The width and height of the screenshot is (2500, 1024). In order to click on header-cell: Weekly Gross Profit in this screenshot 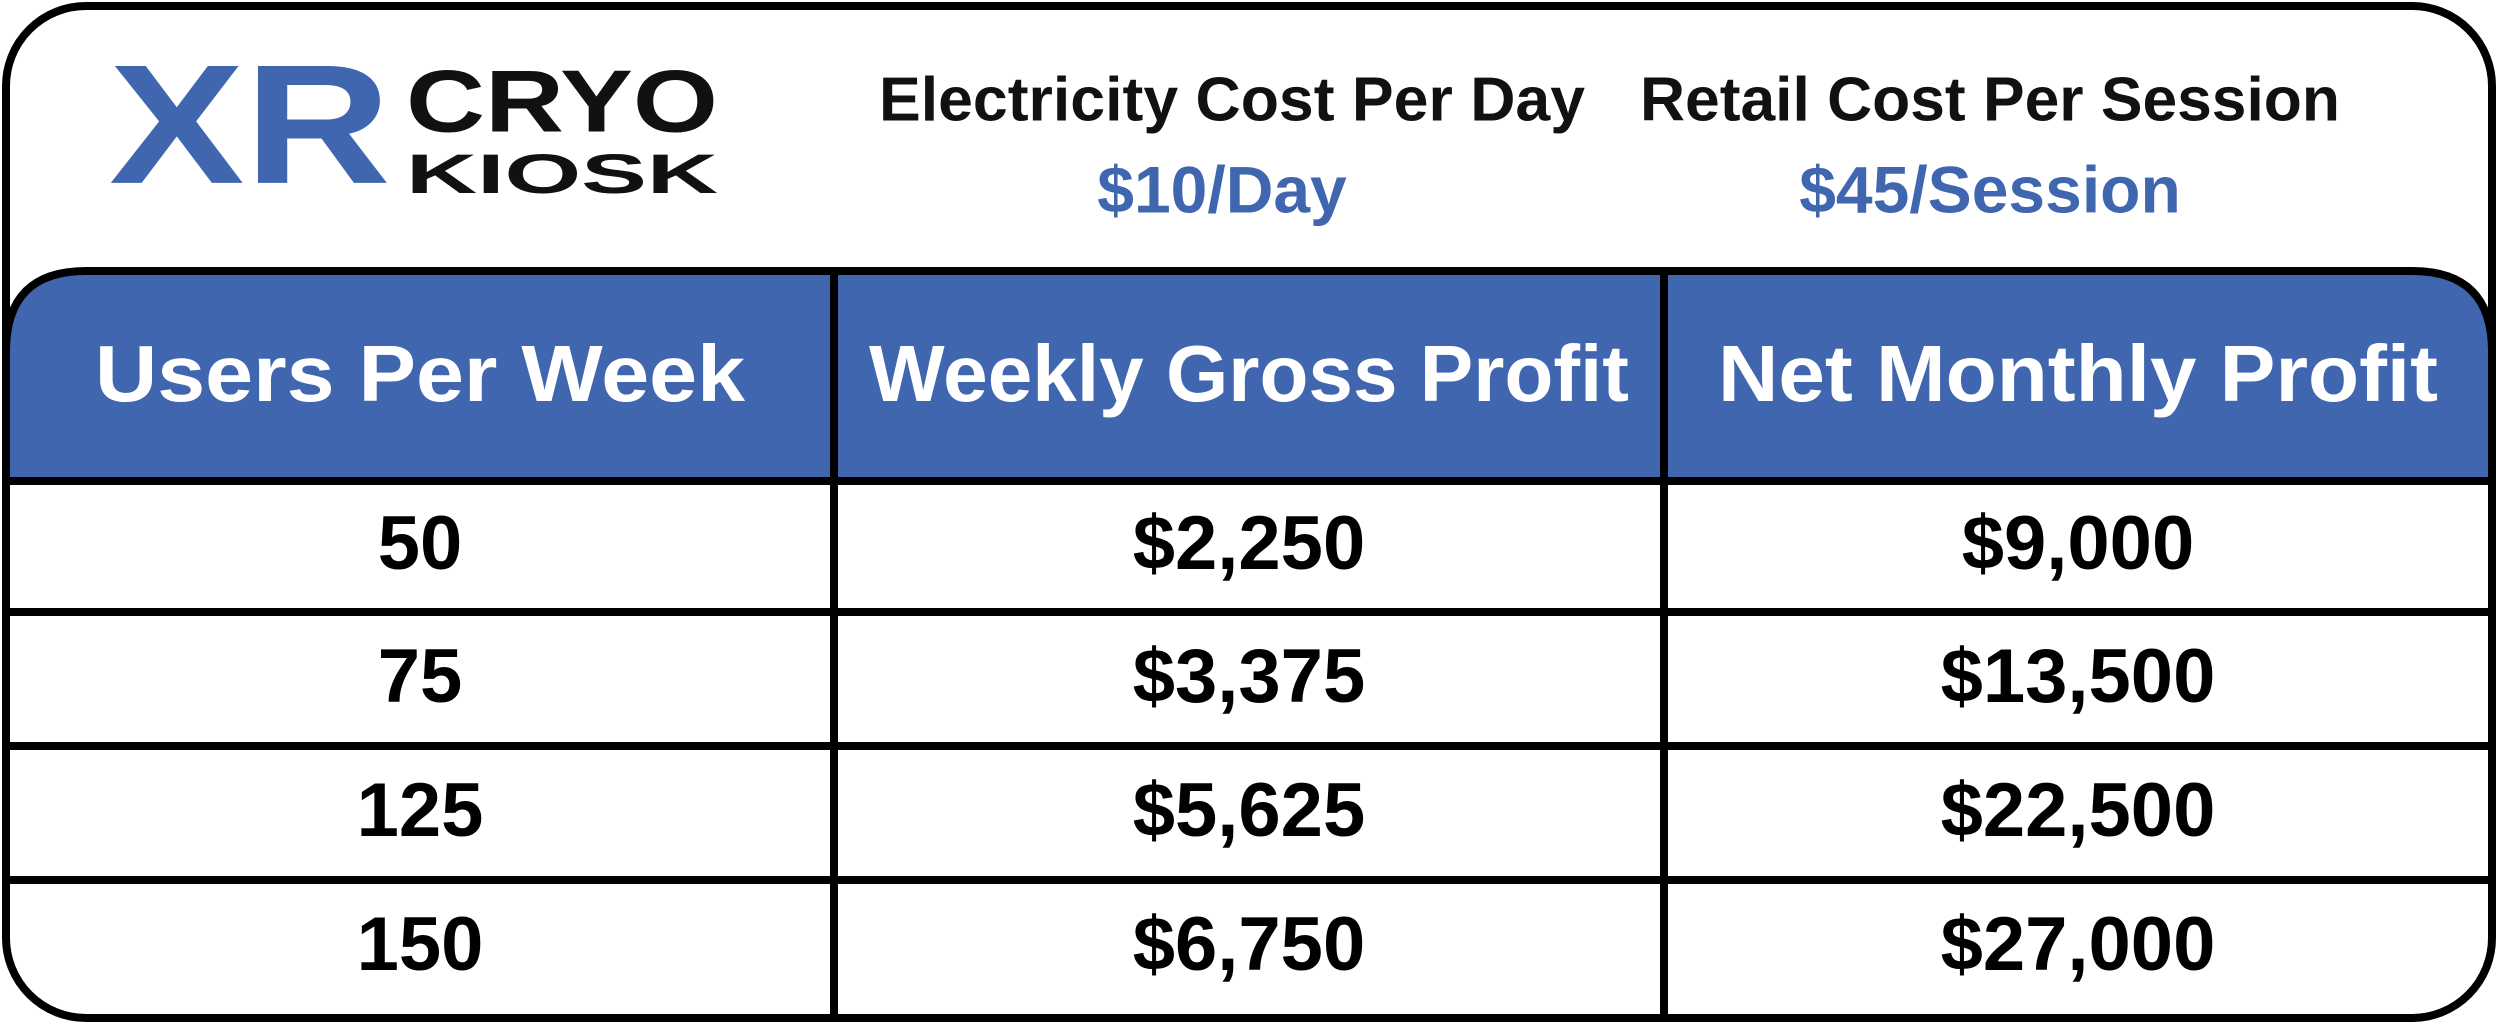, I will do `click(1249, 373)`.